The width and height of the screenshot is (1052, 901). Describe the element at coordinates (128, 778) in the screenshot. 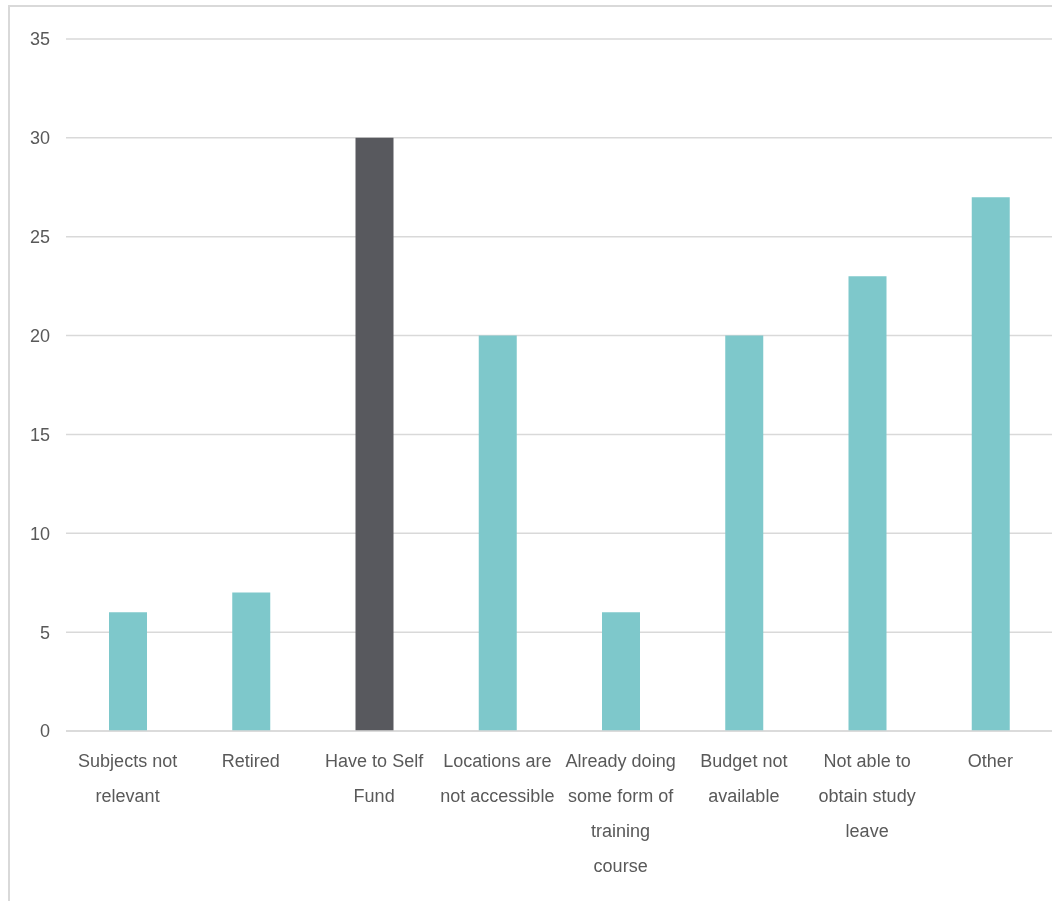

I see `x-tick-label: Subjects not relevant` at that location.